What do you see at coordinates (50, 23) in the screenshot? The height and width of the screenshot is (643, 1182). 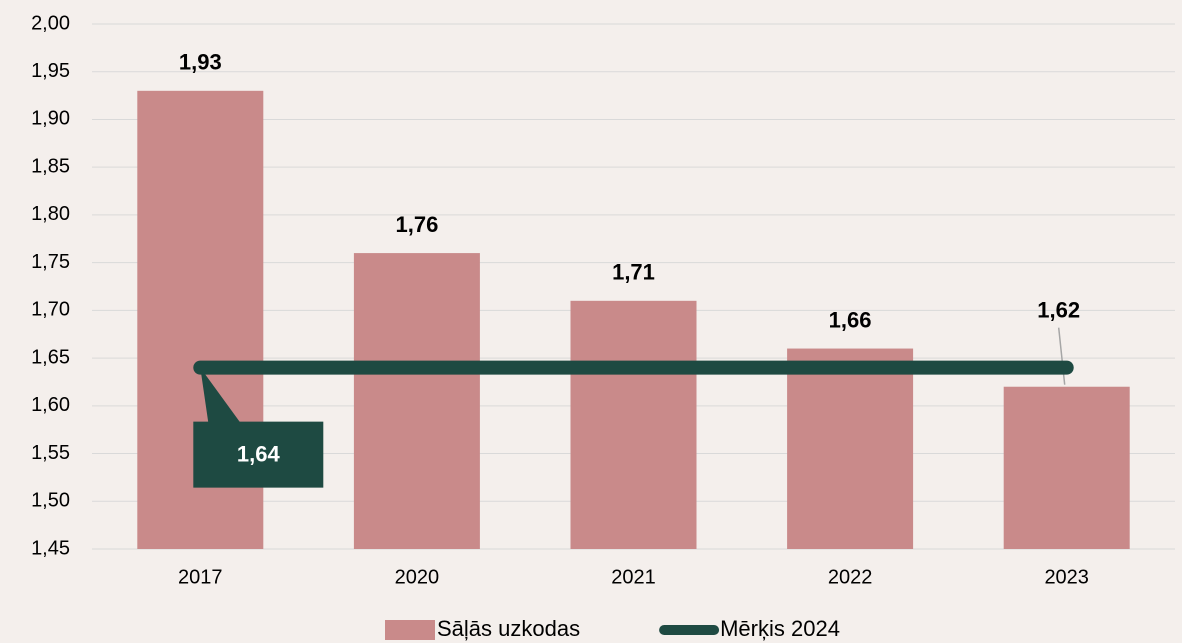 I see `y-tick-label: 2,00` at bounding box center [50, 23].